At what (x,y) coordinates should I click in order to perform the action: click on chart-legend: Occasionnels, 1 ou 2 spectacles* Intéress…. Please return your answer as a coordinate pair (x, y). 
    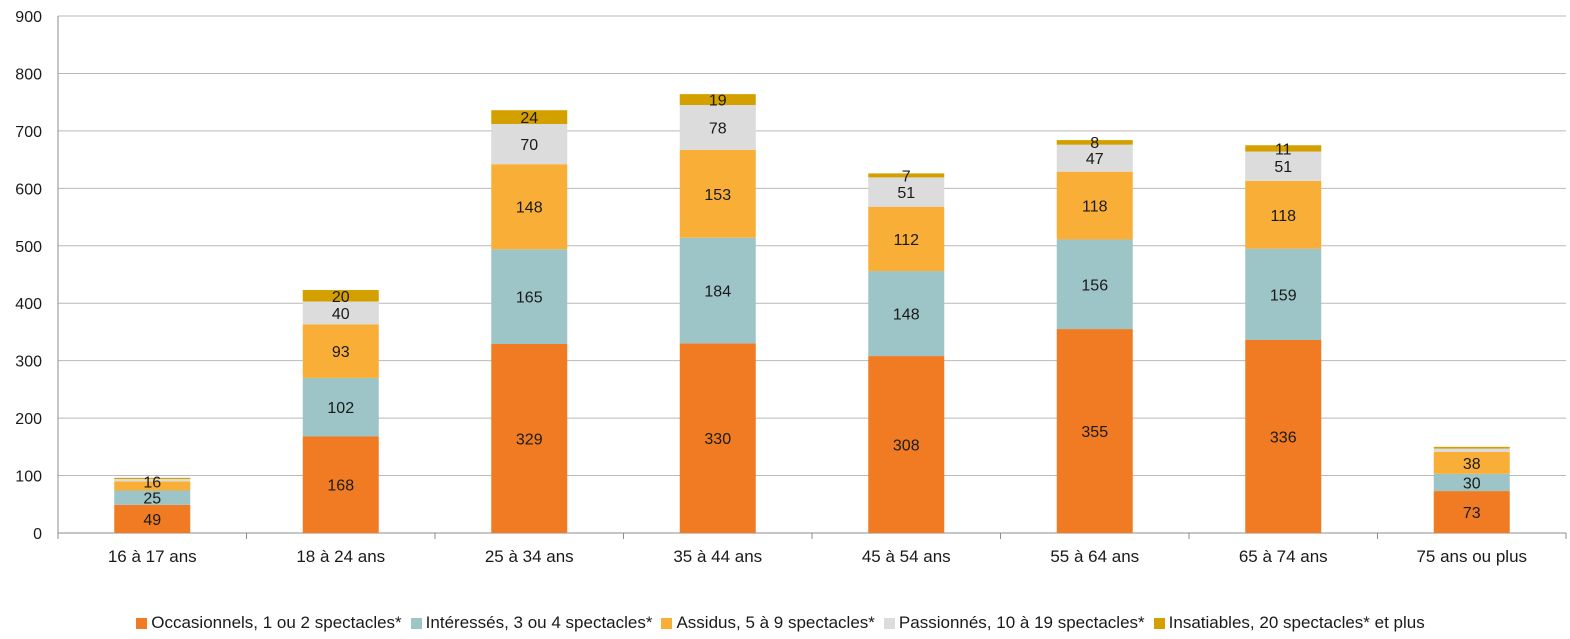
    Looking at the image, I should click on (785, 623).